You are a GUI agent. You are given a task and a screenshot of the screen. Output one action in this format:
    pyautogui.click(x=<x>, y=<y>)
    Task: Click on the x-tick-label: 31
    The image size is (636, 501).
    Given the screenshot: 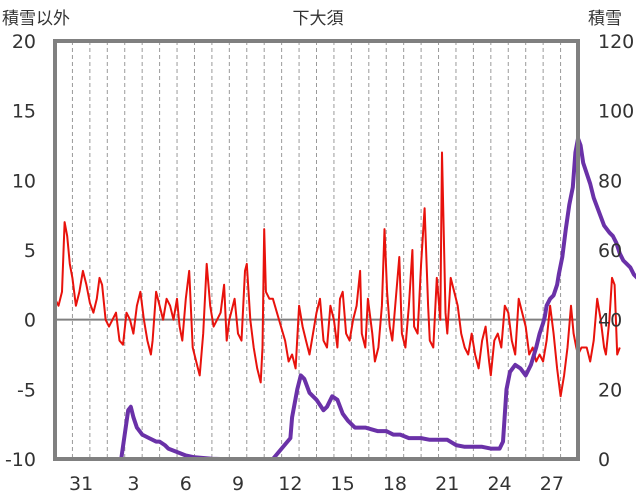 What is the action you would take?
    pyautogui.click(x=81, y=484)
    